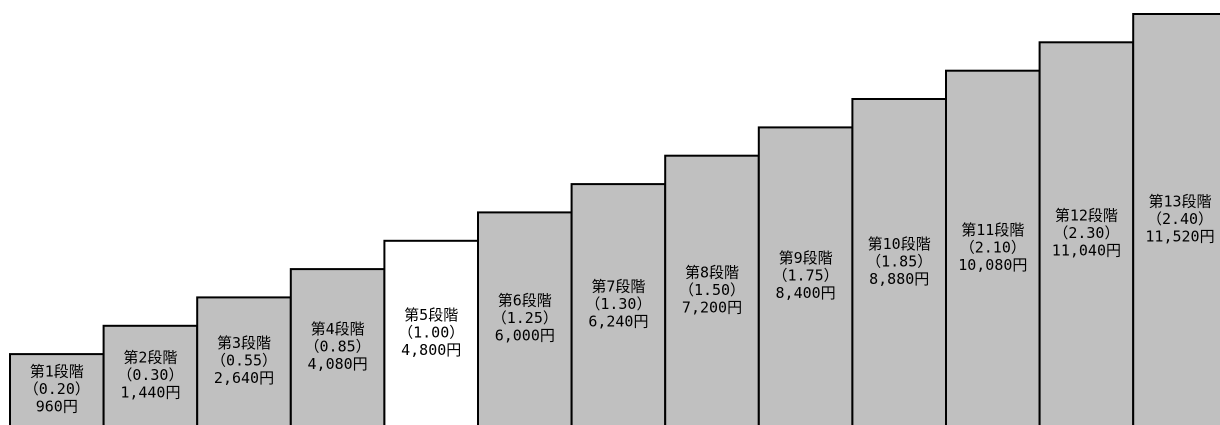 This screenshot has height=425, width=1220. Describe the element at coordinates (1179, 202) in the screenshot. I see `bar-category-label-13: 第13段階` at that location.